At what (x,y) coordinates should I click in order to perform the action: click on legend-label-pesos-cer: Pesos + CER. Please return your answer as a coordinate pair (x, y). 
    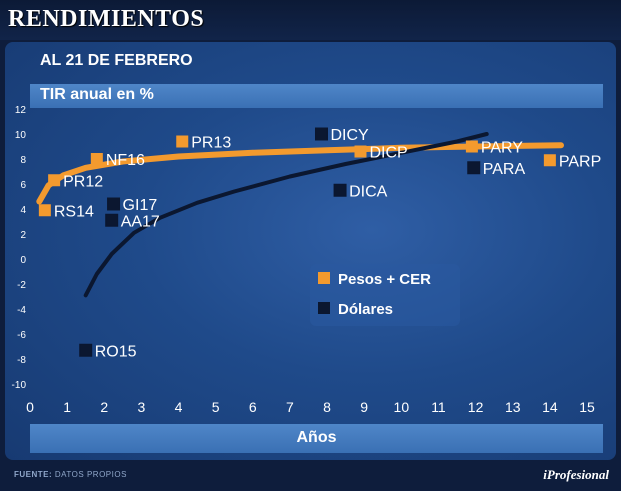
    Looking at the image, I should click on (384, 279).